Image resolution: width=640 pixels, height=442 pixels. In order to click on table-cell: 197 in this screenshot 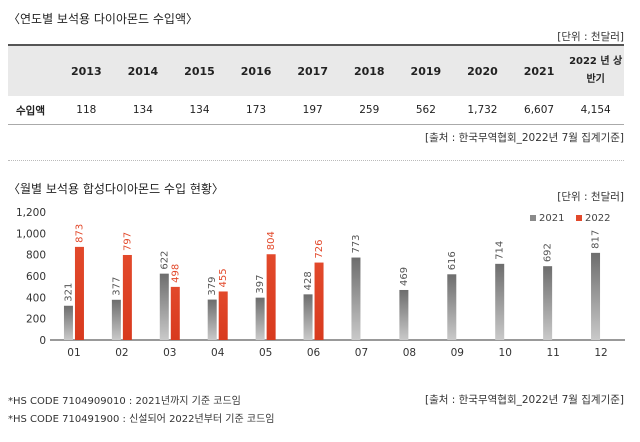, I will do `click(312, 110)`.